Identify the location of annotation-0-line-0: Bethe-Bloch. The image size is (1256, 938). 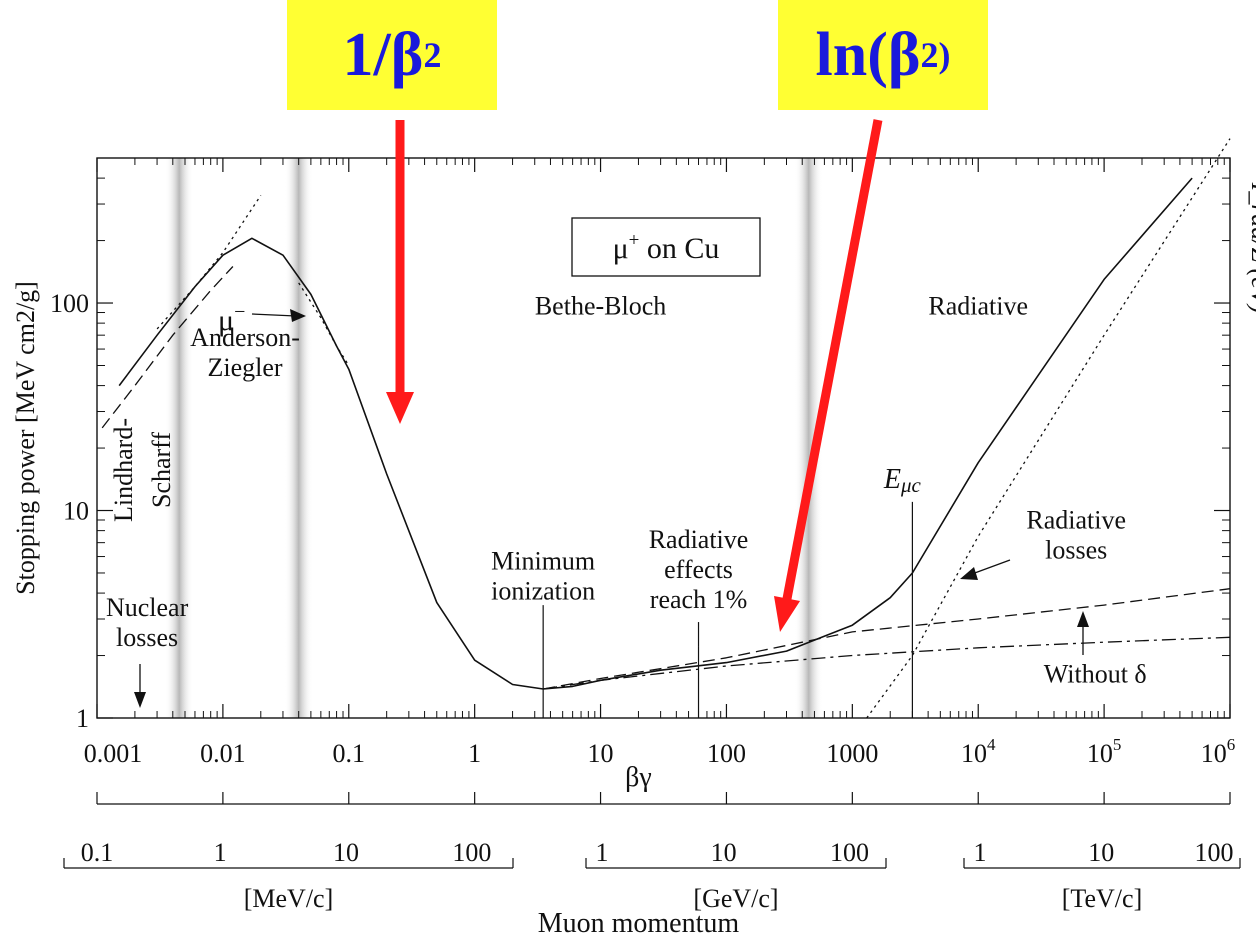
(600, 306).